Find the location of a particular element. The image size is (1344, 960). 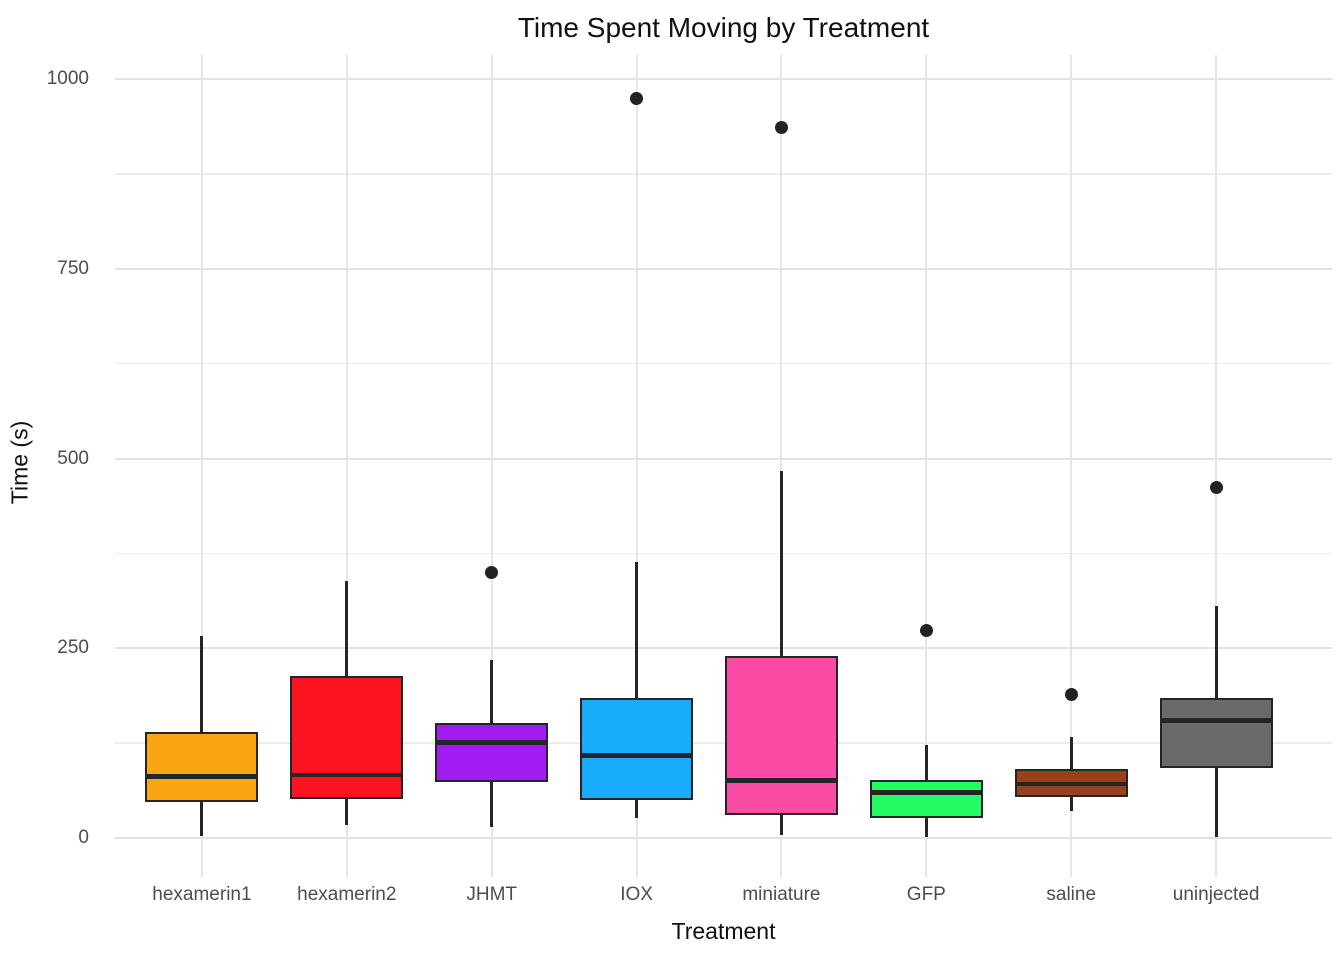

x-tick-label-hexamerin1: hexamerin1 is located at coordinates (202, 894).